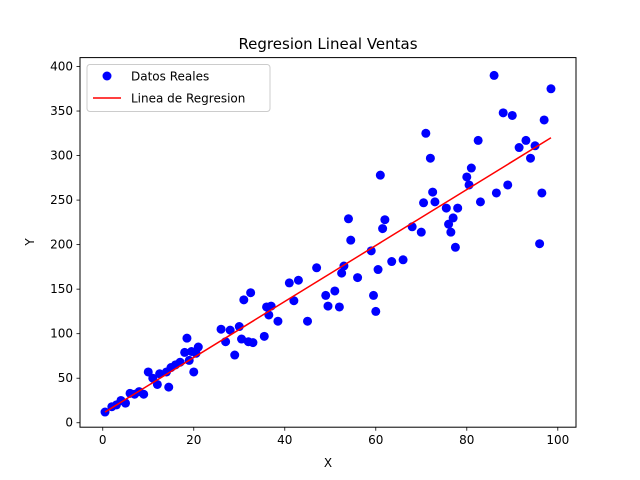 The image size is (640, 480). What do you see at coordinates (327, 44) in the screenshot?
I see `chart-title: Regresion Lineal Ventas` at bounding box center [327, 44].